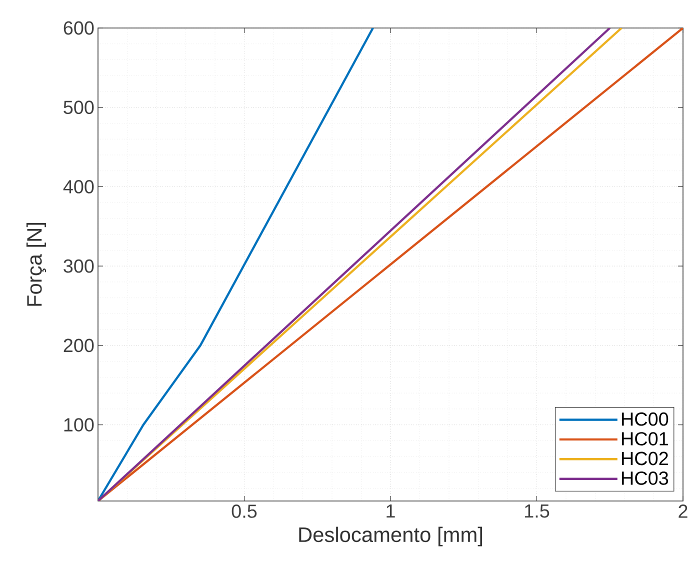 The image size is (691, 583). What do you see at coordinates (683, 511) in the screenshot?
I see `x-tick-label: 2` at bounding box center [683, 511].